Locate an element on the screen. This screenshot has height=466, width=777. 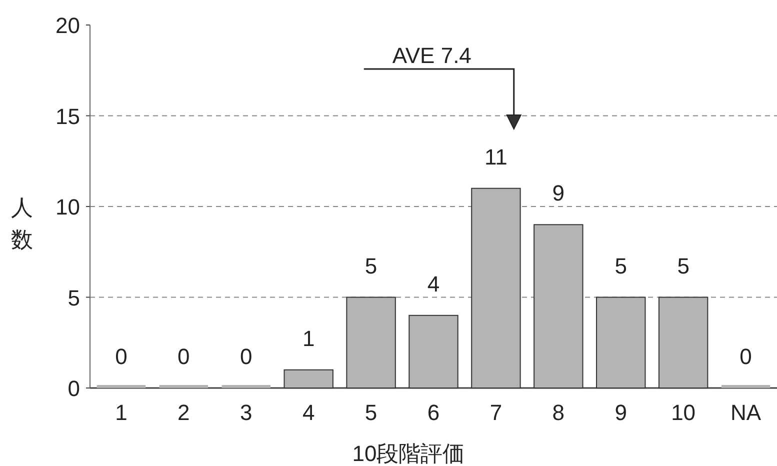
x-tick-label: NA is located at coordinates (746, 412).